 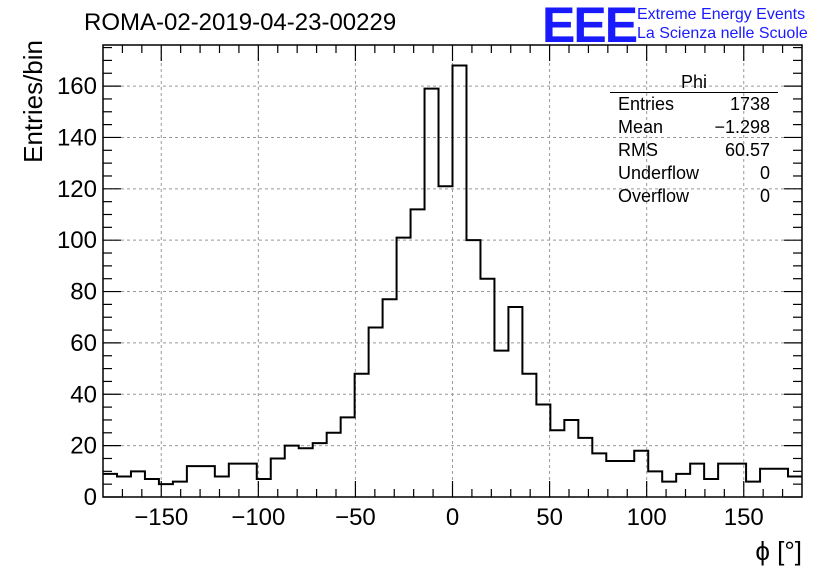 What do you see at coordinates (258, 517) in the screenshot?
I see `x-tick-label: −100` at bounding box center [258, 517].